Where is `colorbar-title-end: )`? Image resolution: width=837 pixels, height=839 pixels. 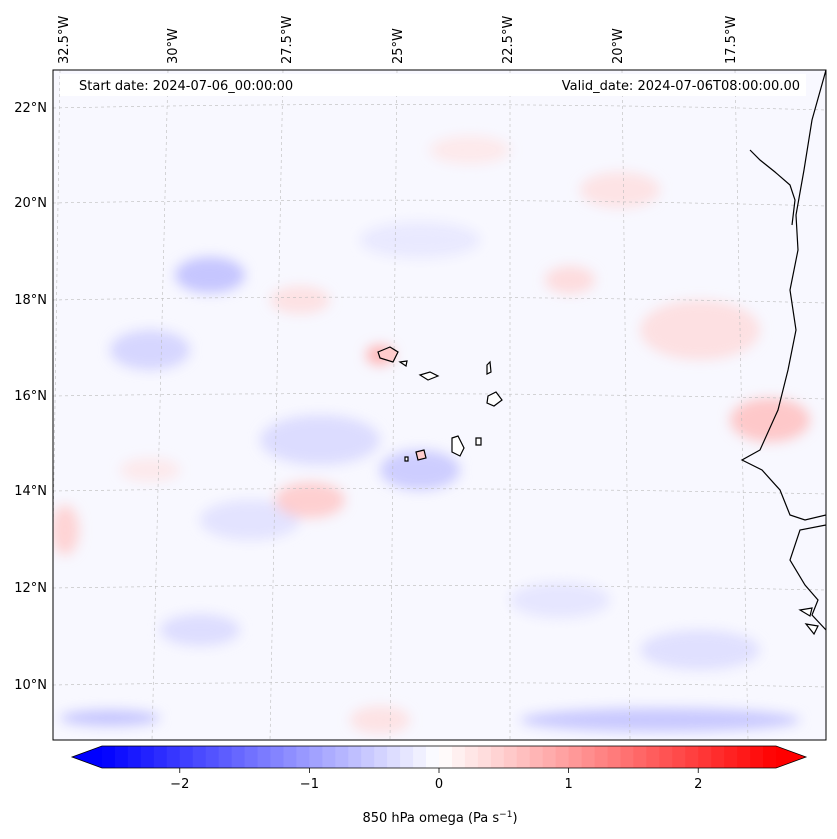 colorbar-title-end: ) is located at coordinates (514, 818).